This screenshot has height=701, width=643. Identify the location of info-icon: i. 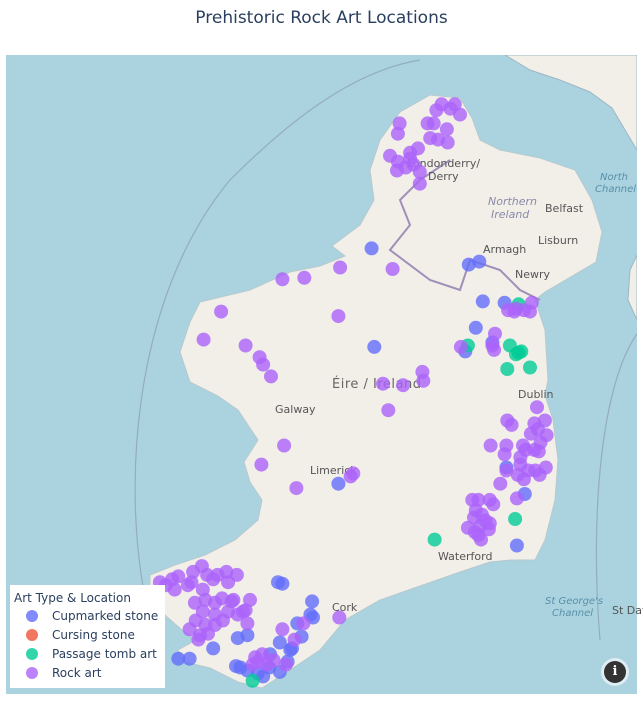
(615, 672).